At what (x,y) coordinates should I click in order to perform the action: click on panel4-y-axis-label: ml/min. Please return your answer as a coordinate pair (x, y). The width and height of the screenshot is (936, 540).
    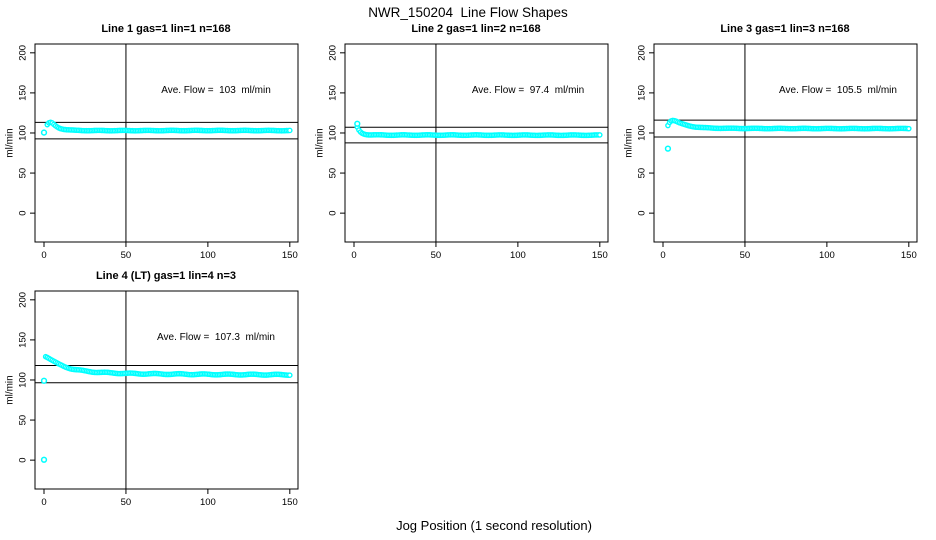
    Looking at the image, I should click on (10, 390).